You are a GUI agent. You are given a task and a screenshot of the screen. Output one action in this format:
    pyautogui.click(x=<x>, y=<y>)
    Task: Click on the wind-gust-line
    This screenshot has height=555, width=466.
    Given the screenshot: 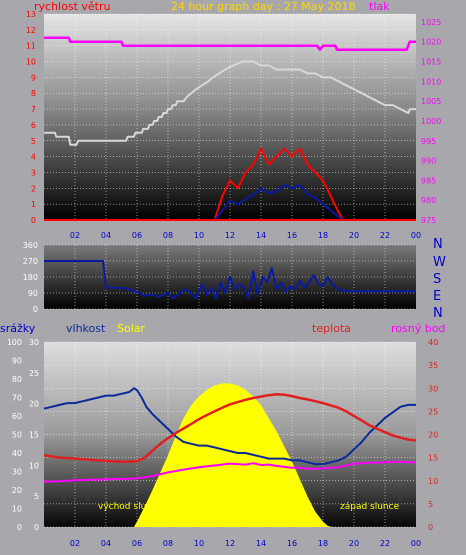 What is the action you would take?
    pyautogui.click(x=279, y=184)
    